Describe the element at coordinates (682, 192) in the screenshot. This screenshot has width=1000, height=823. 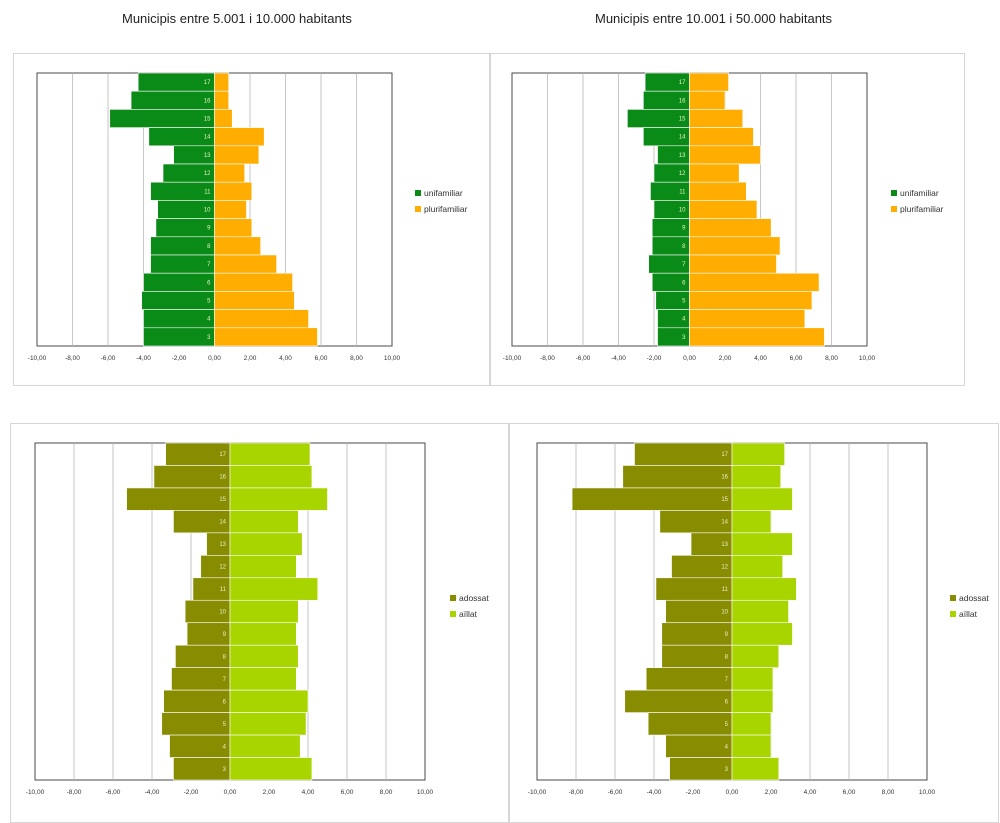
I see `category-label: 11` at that location.